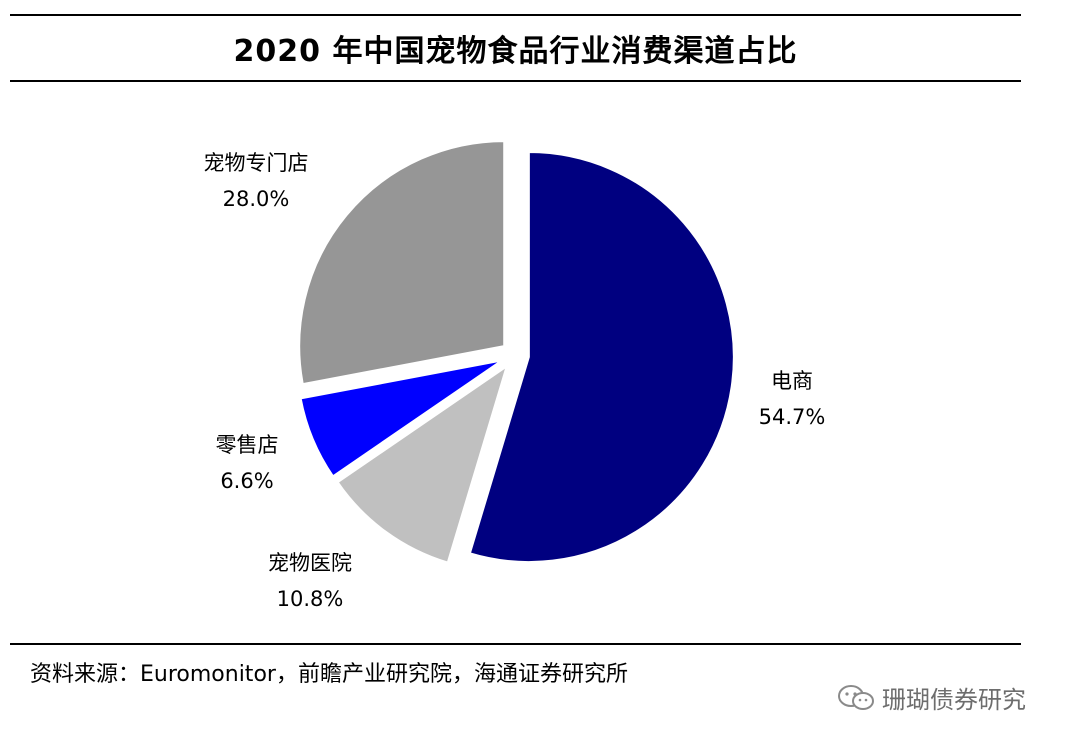 This screenshot has height=746, width=1080. What do you see at coordinates (856, 697) in the screenshot?
I see `wechat-icon` at bounding box center [856, 697].